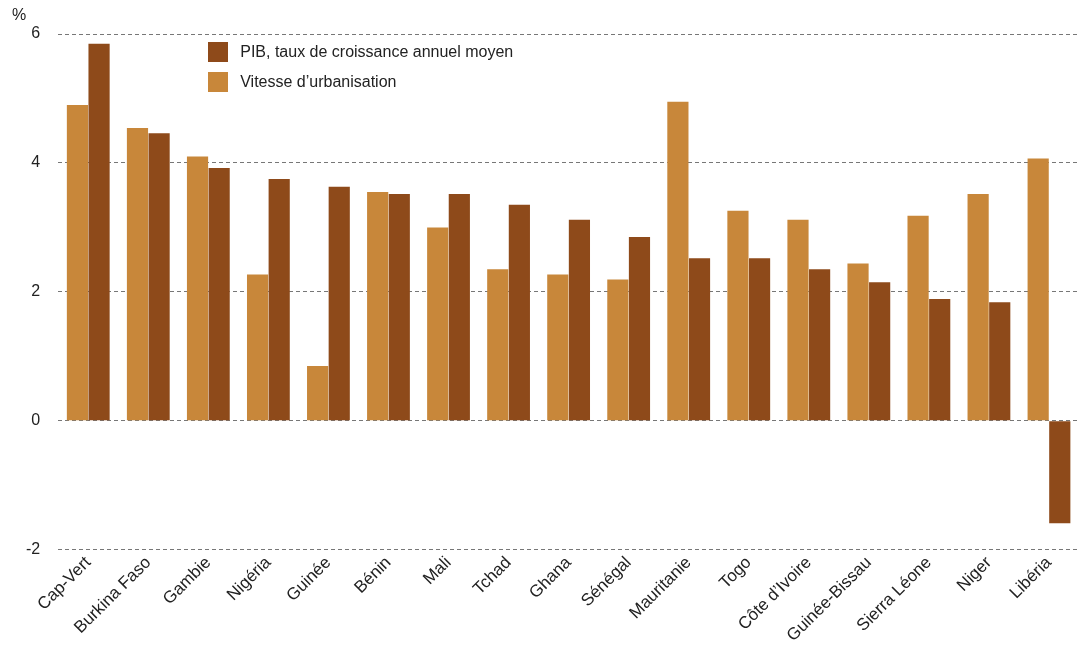  Describe the element at coordinates (36, 291) in the screenshot. I see `y-tick-label: 2` at that location.